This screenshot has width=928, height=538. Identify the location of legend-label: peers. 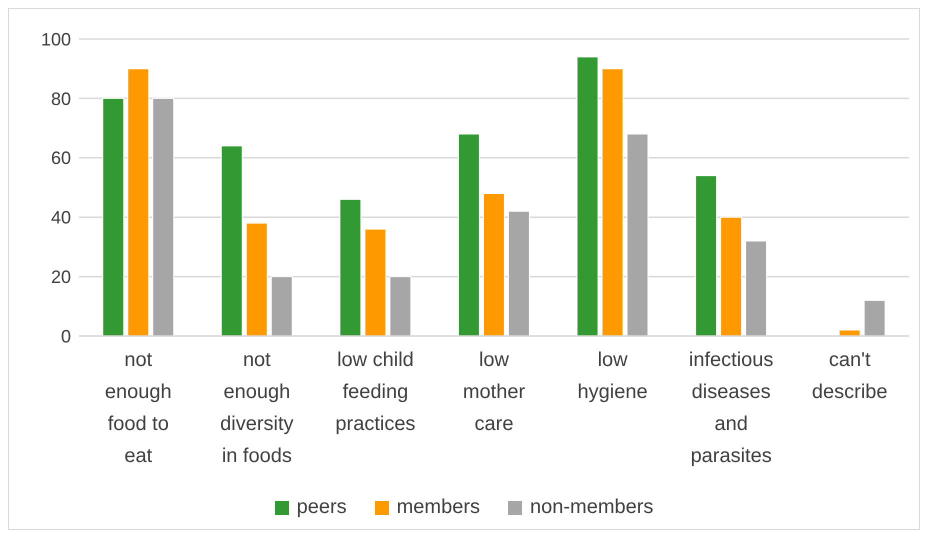
(321, 507).